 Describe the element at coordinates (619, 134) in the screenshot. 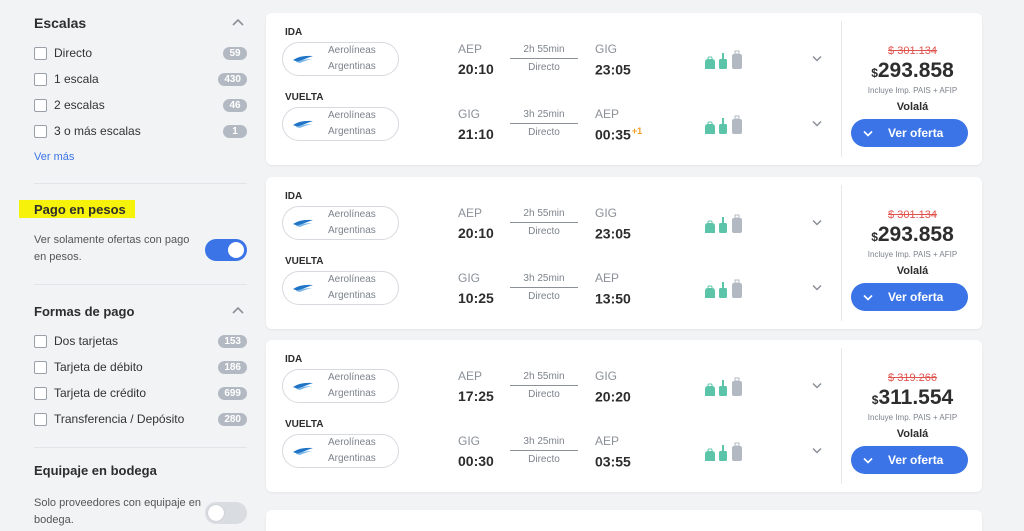

I see `arrival-time: 00:35+1` at that location.